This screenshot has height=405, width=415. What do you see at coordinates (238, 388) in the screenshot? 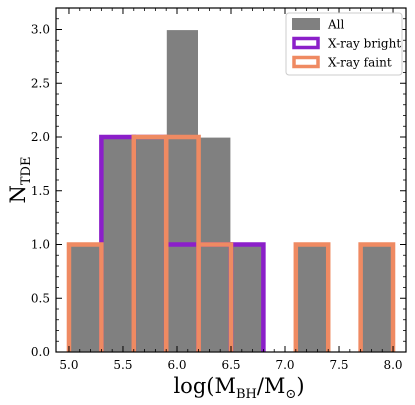
I see `x-axis-label: log(MBH/M⊙)` at bounding box center [238, 388].